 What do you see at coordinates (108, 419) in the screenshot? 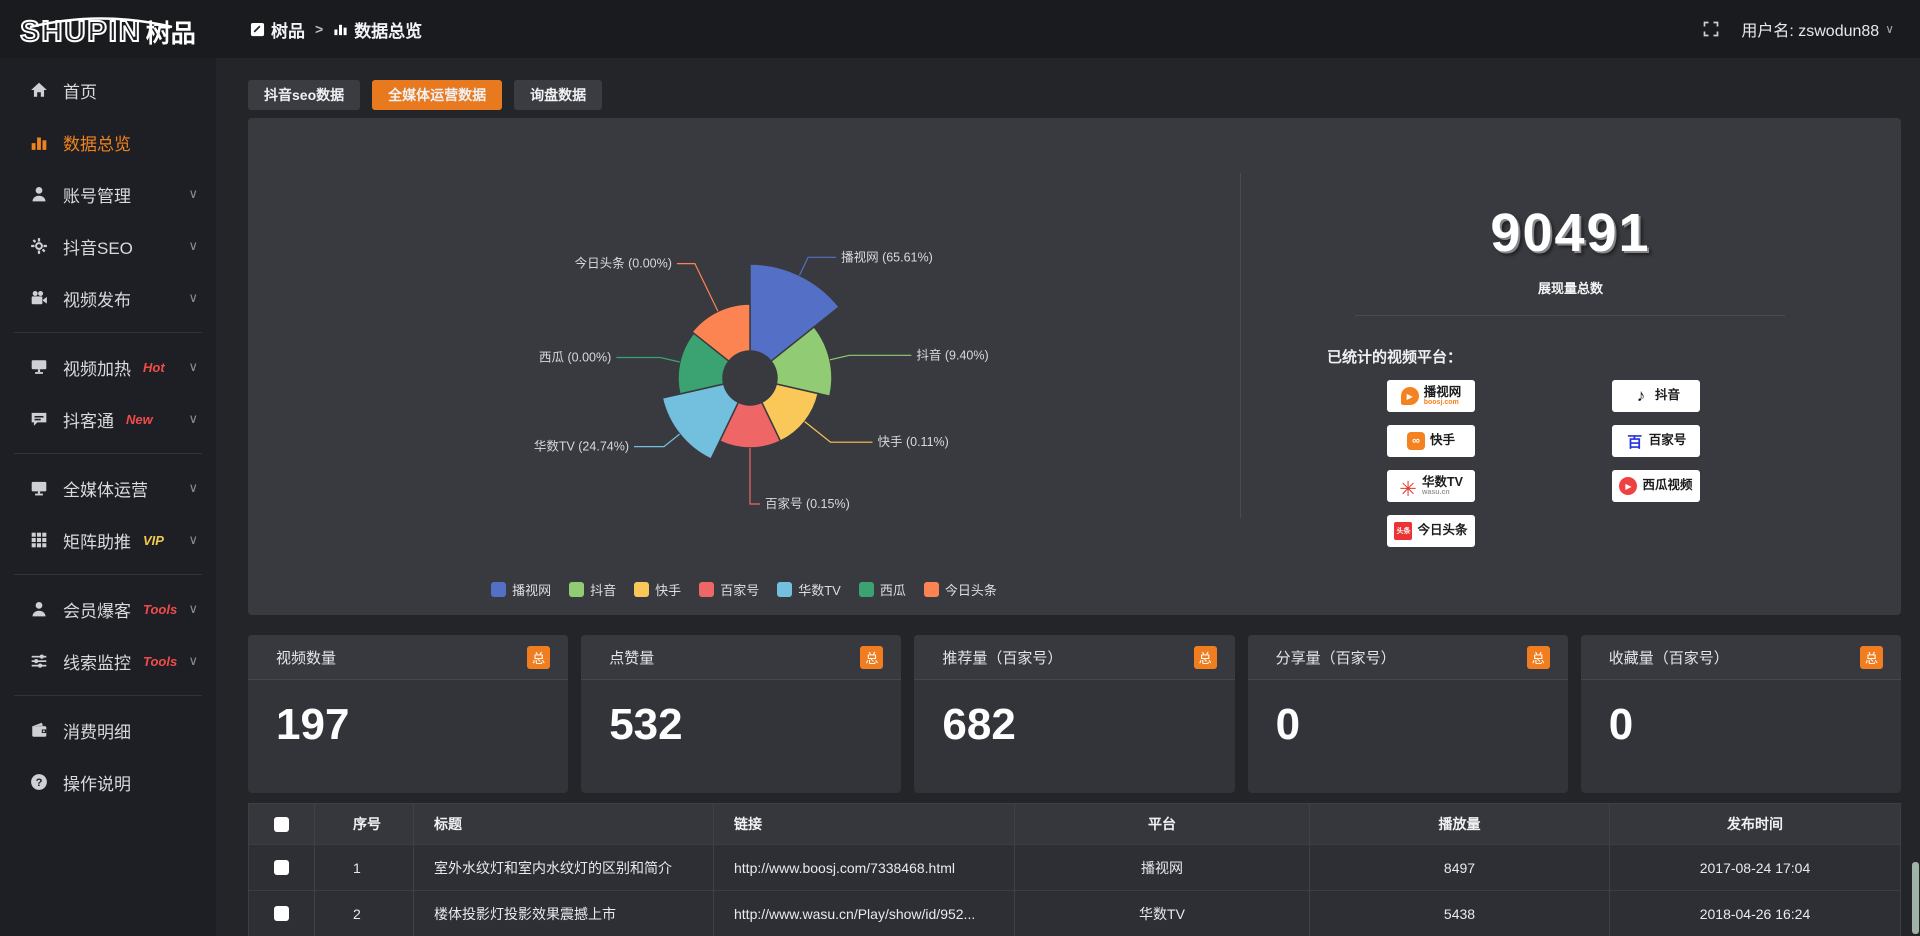
I see `sidebar-item-doukertong: 抖客通 New ∨` at bounding box center [108, 419].